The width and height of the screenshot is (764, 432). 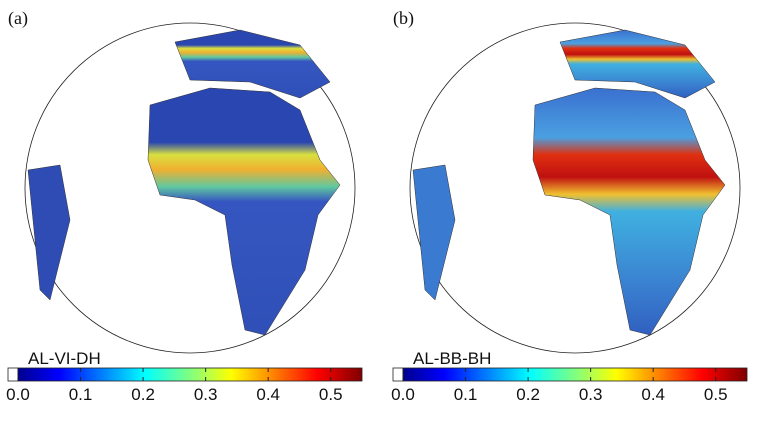 I want to click on panel-label: (a), so click(x=18, y=18).